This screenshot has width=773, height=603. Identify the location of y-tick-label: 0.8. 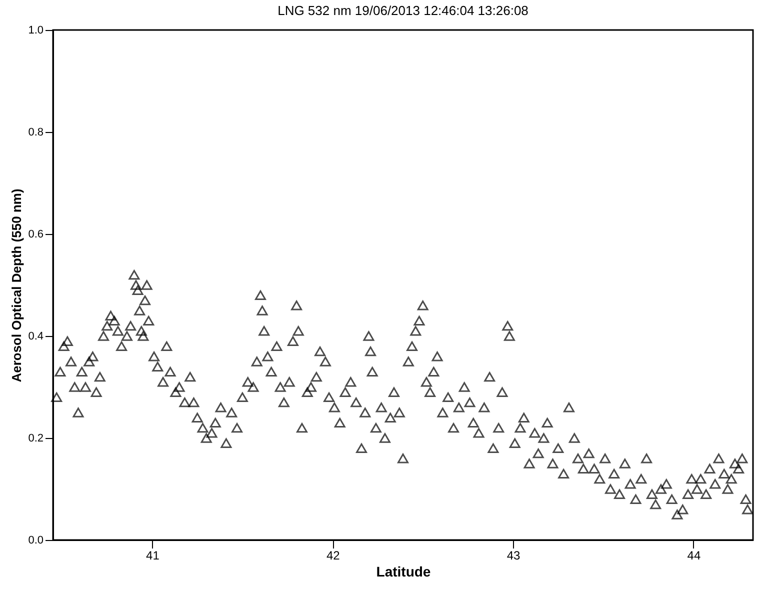
(36, 132).